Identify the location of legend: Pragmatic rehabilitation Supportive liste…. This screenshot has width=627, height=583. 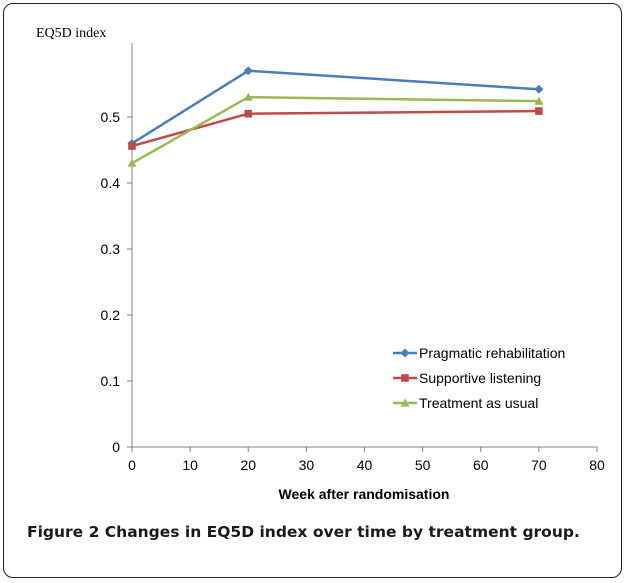
(479, 378).